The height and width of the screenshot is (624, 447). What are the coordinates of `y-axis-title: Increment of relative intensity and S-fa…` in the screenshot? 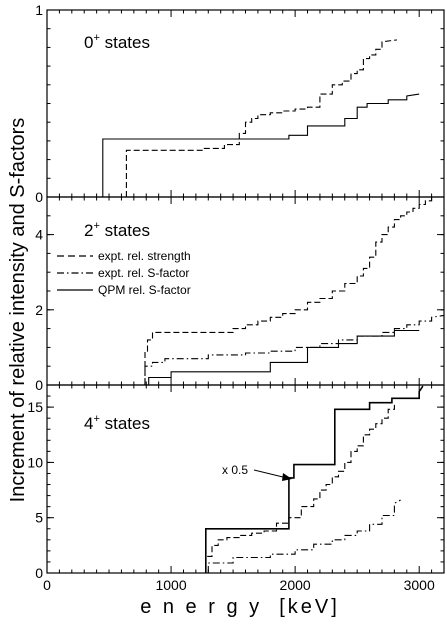 It's located at (18, 310).